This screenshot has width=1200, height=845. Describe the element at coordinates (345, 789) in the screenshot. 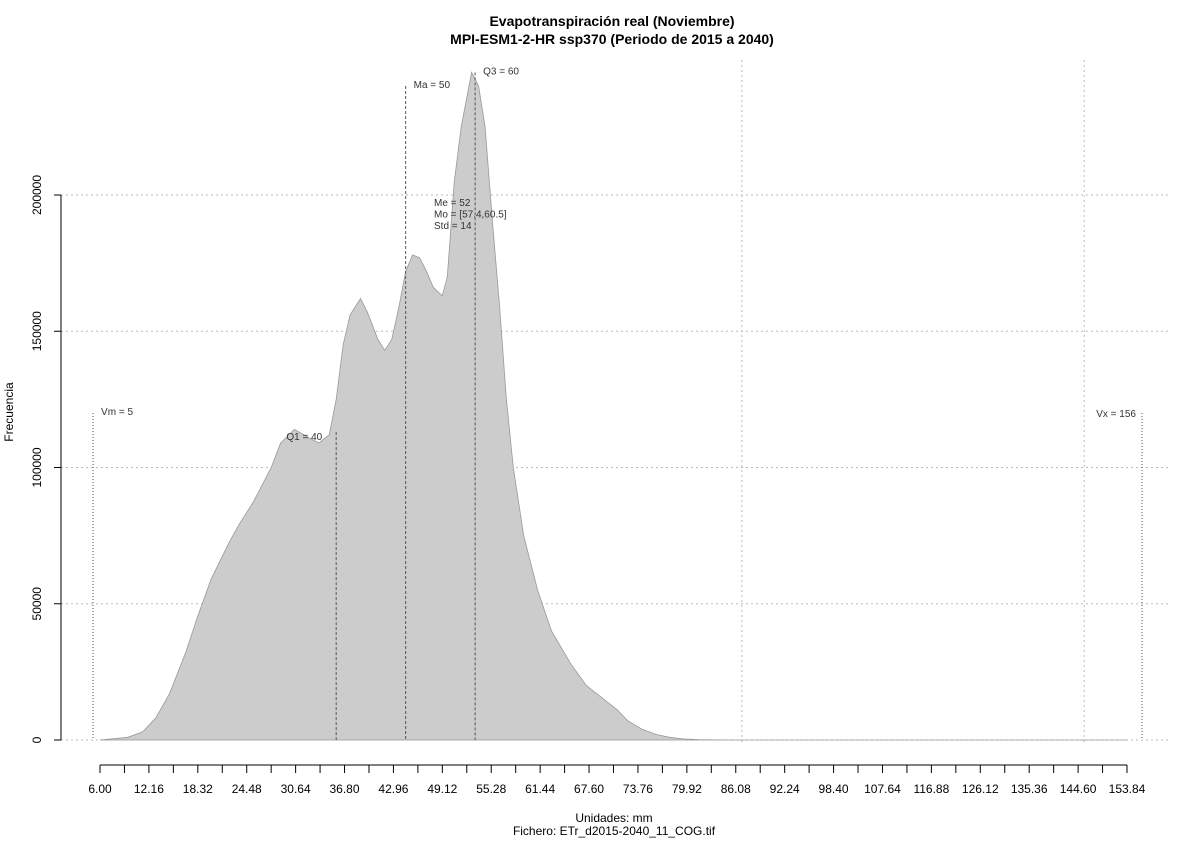

I see `x-tick-label-5: 36.80` at that location.